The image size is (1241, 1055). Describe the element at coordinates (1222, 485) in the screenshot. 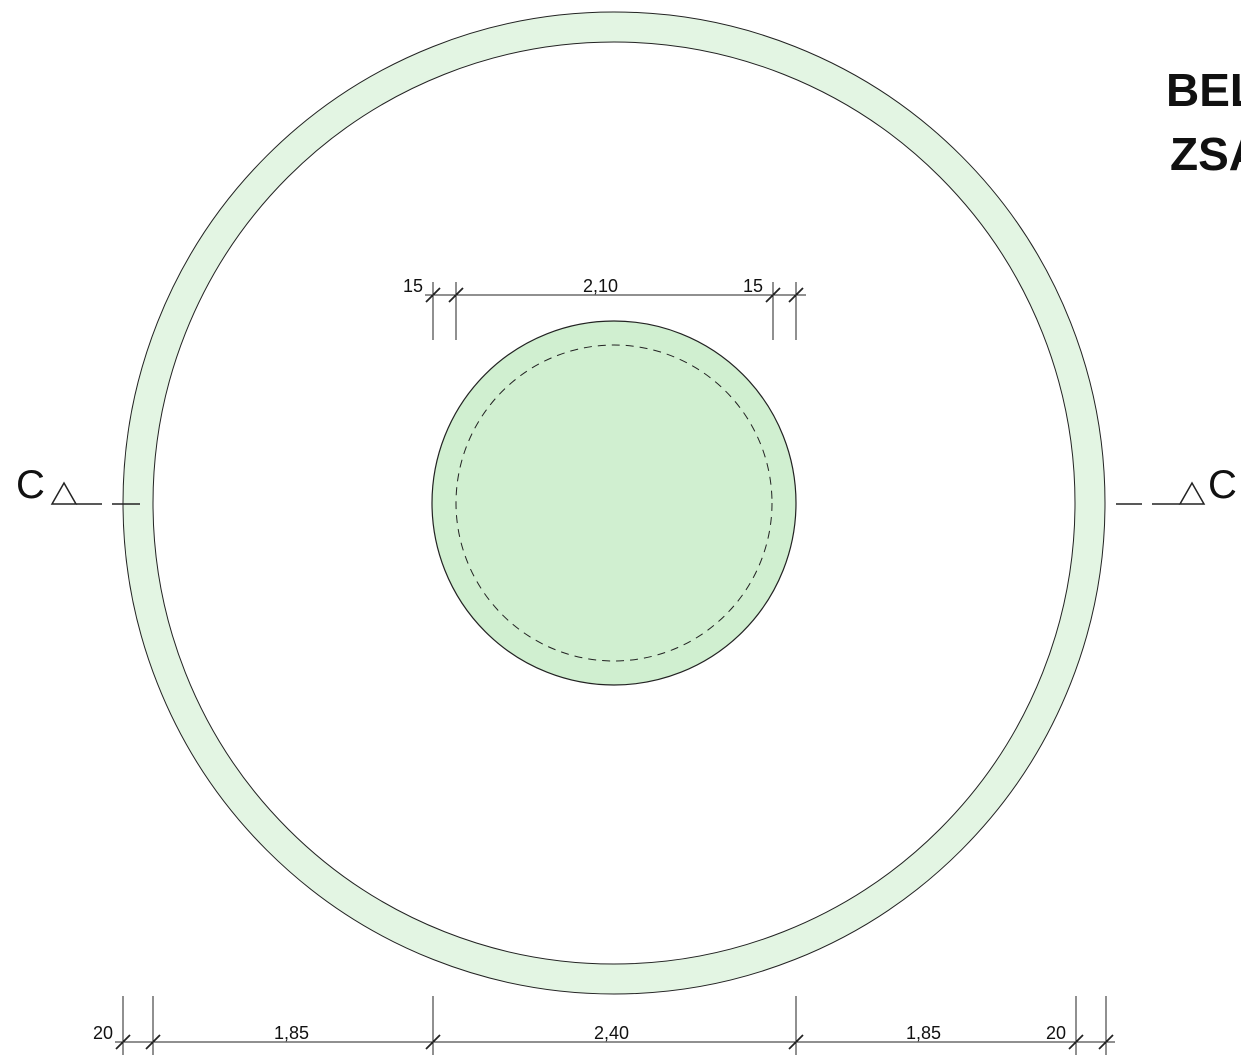

I see `section-label-right: C` at that location.